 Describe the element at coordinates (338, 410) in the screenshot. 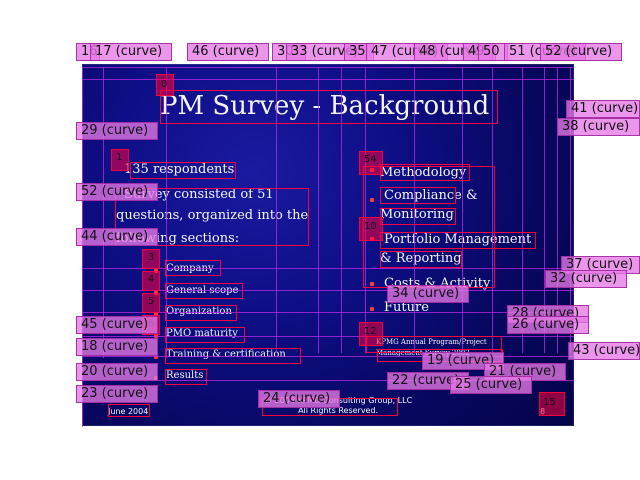

I see `copyright-line-2: All Rights Reserved.` at that location.